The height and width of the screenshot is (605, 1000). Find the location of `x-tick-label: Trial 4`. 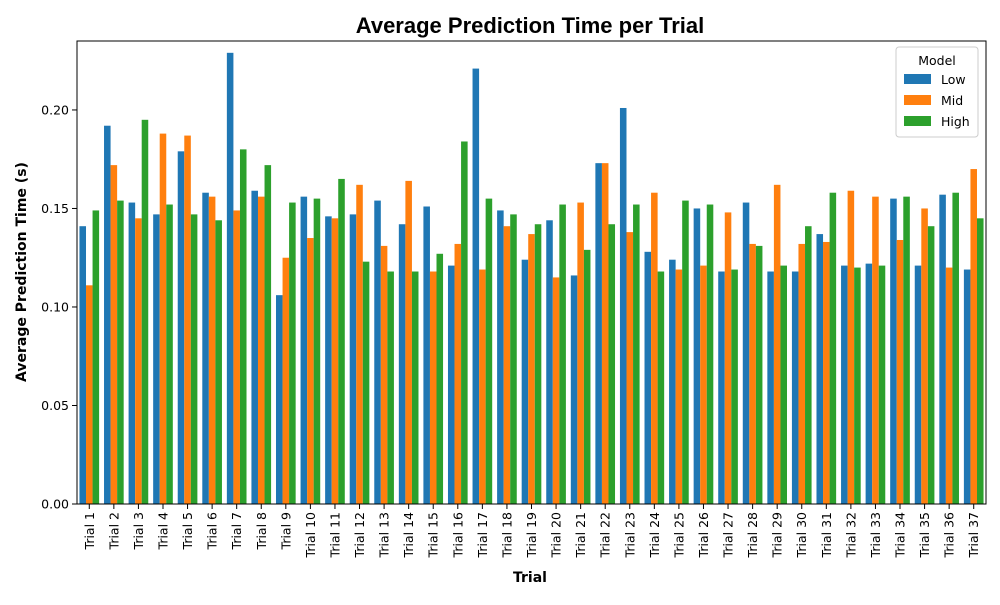

x-tick-label: Trial 4 is located at coordinates (162, 531).